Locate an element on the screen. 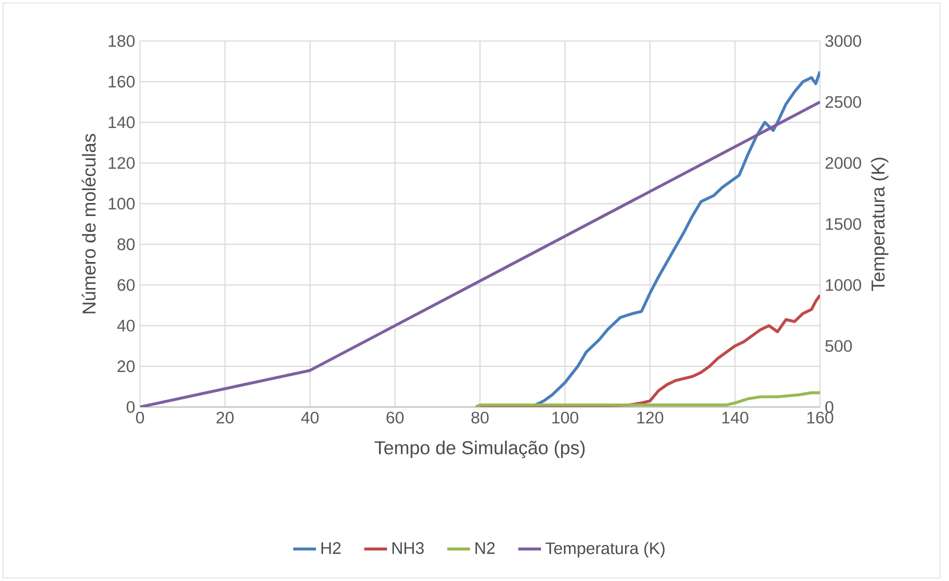 Image resolution: width=949 pixels, height=581 pixels. x-tick-label: 160 is located at coordinates (820, 418).